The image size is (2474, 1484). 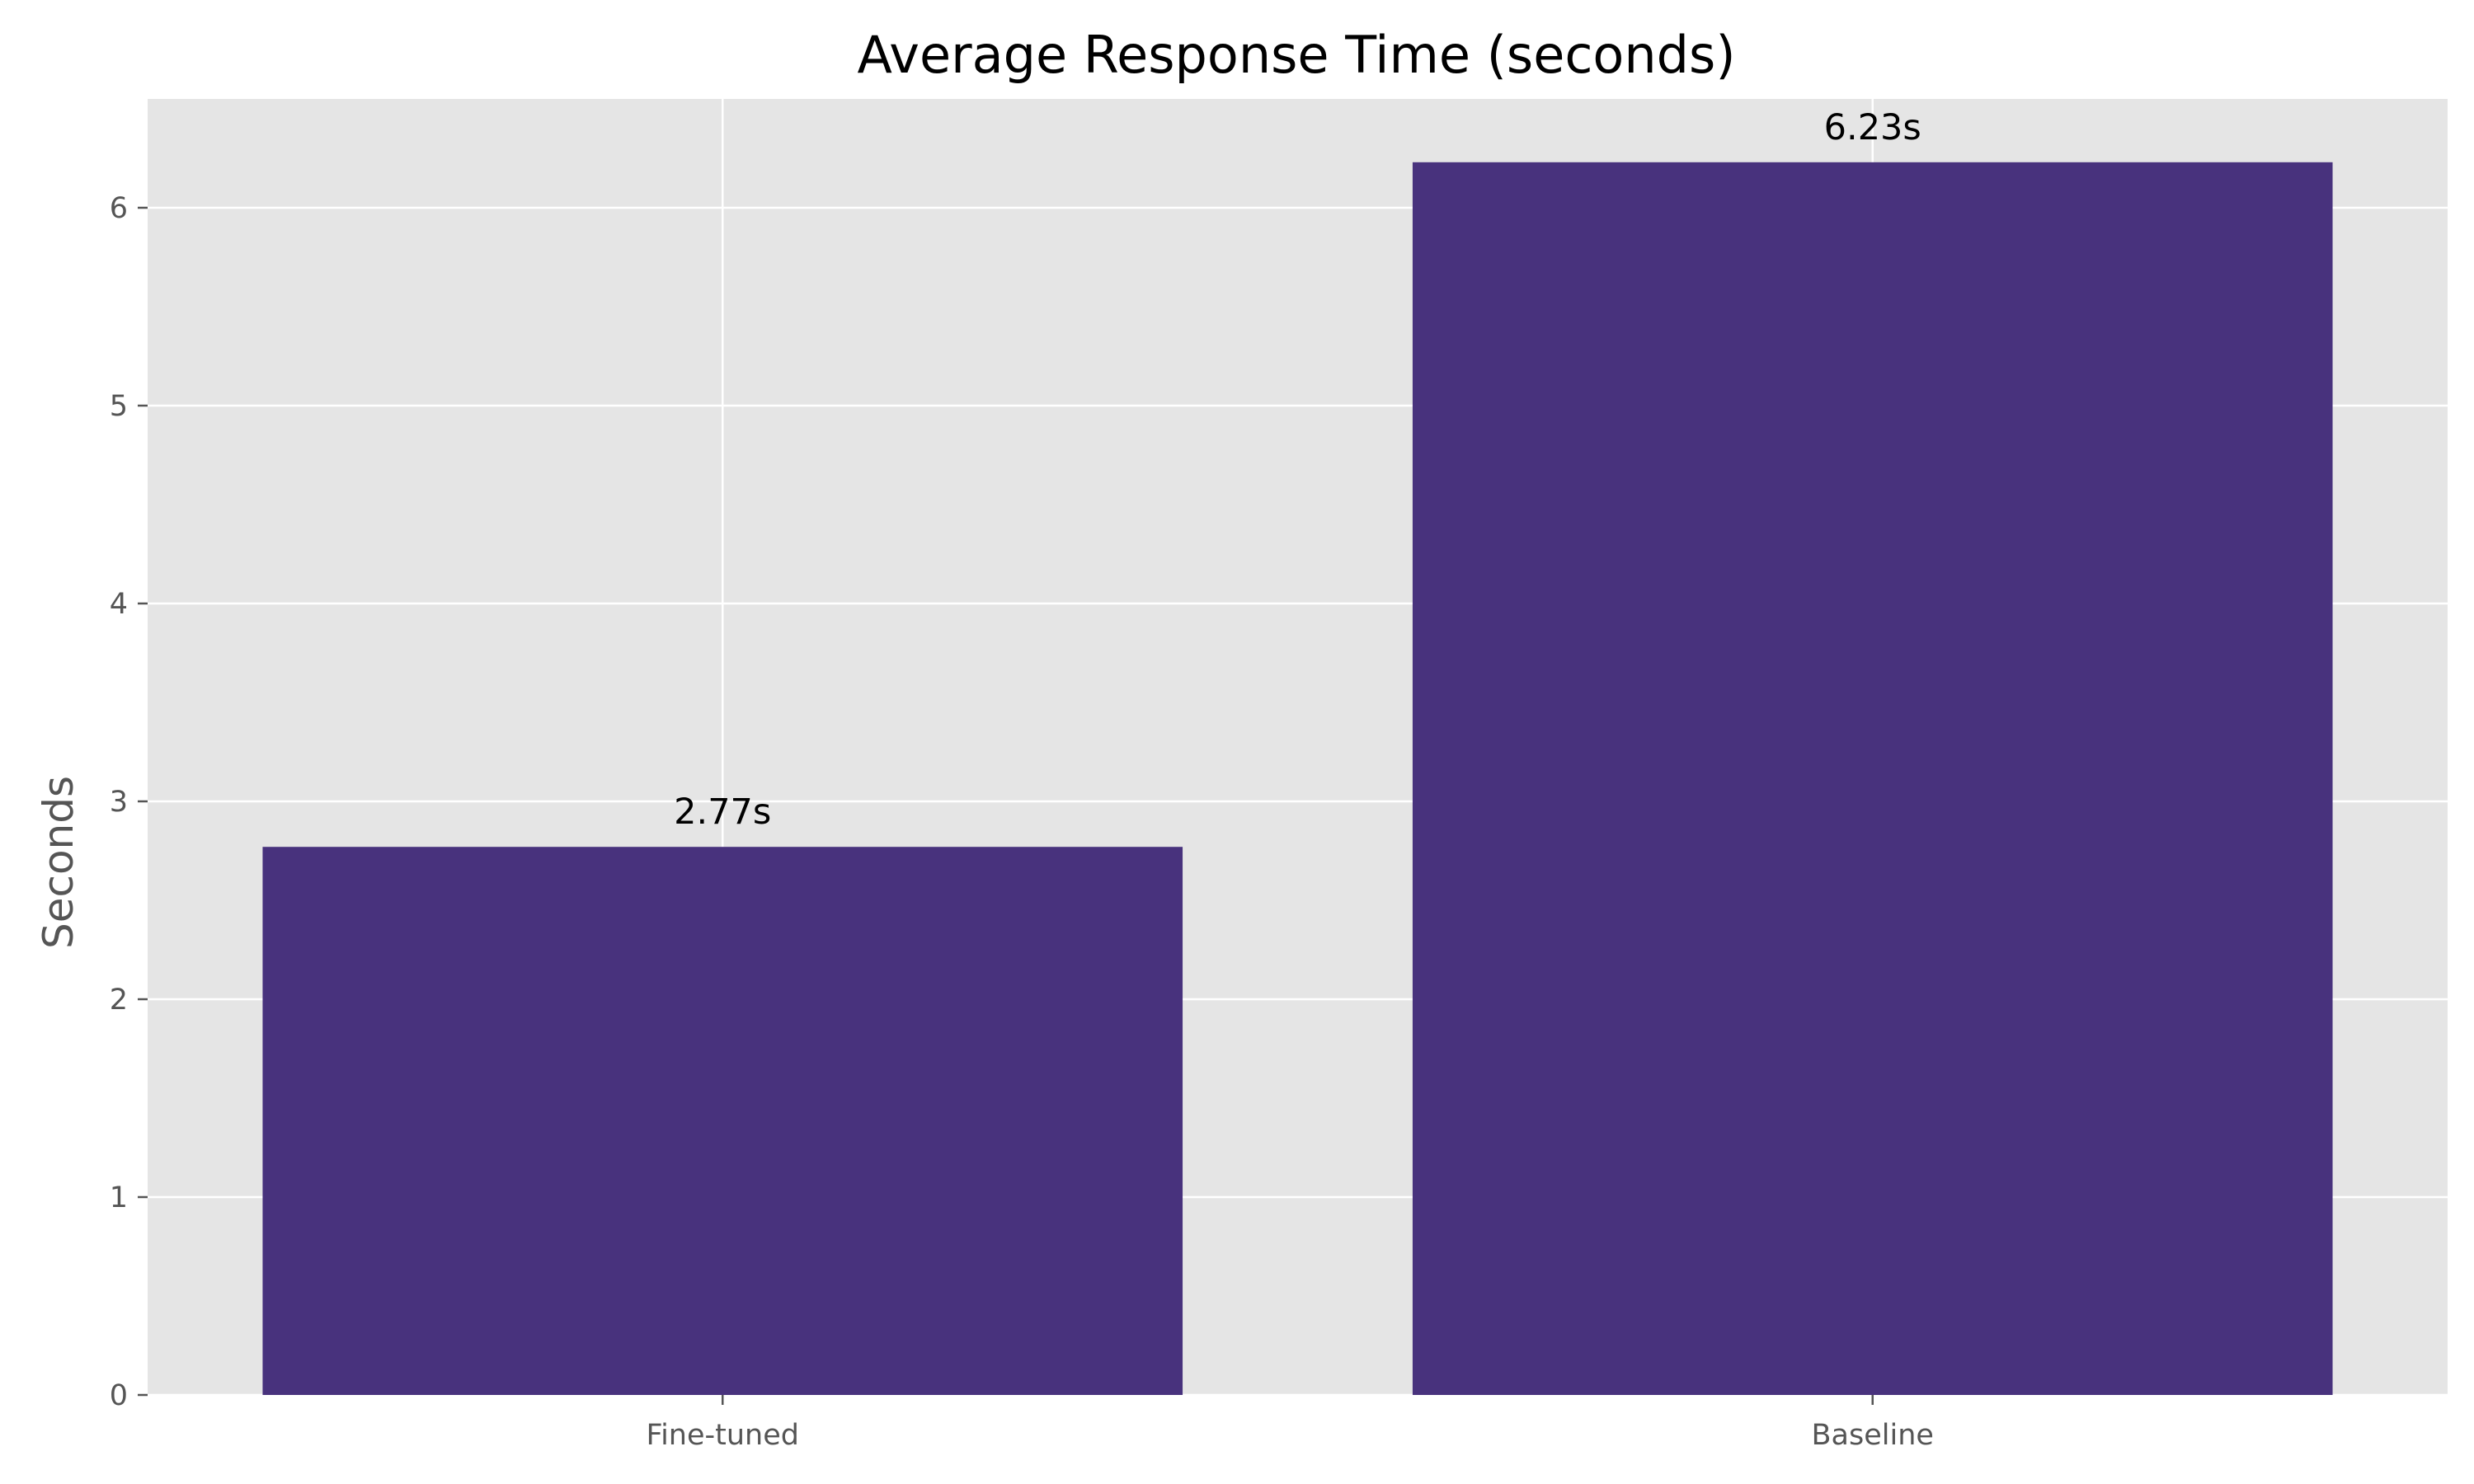 What do you see at coordinates (119, 208) in the screenshot?
I see `y-tick-label: 6` at bounding box center [119, 208].